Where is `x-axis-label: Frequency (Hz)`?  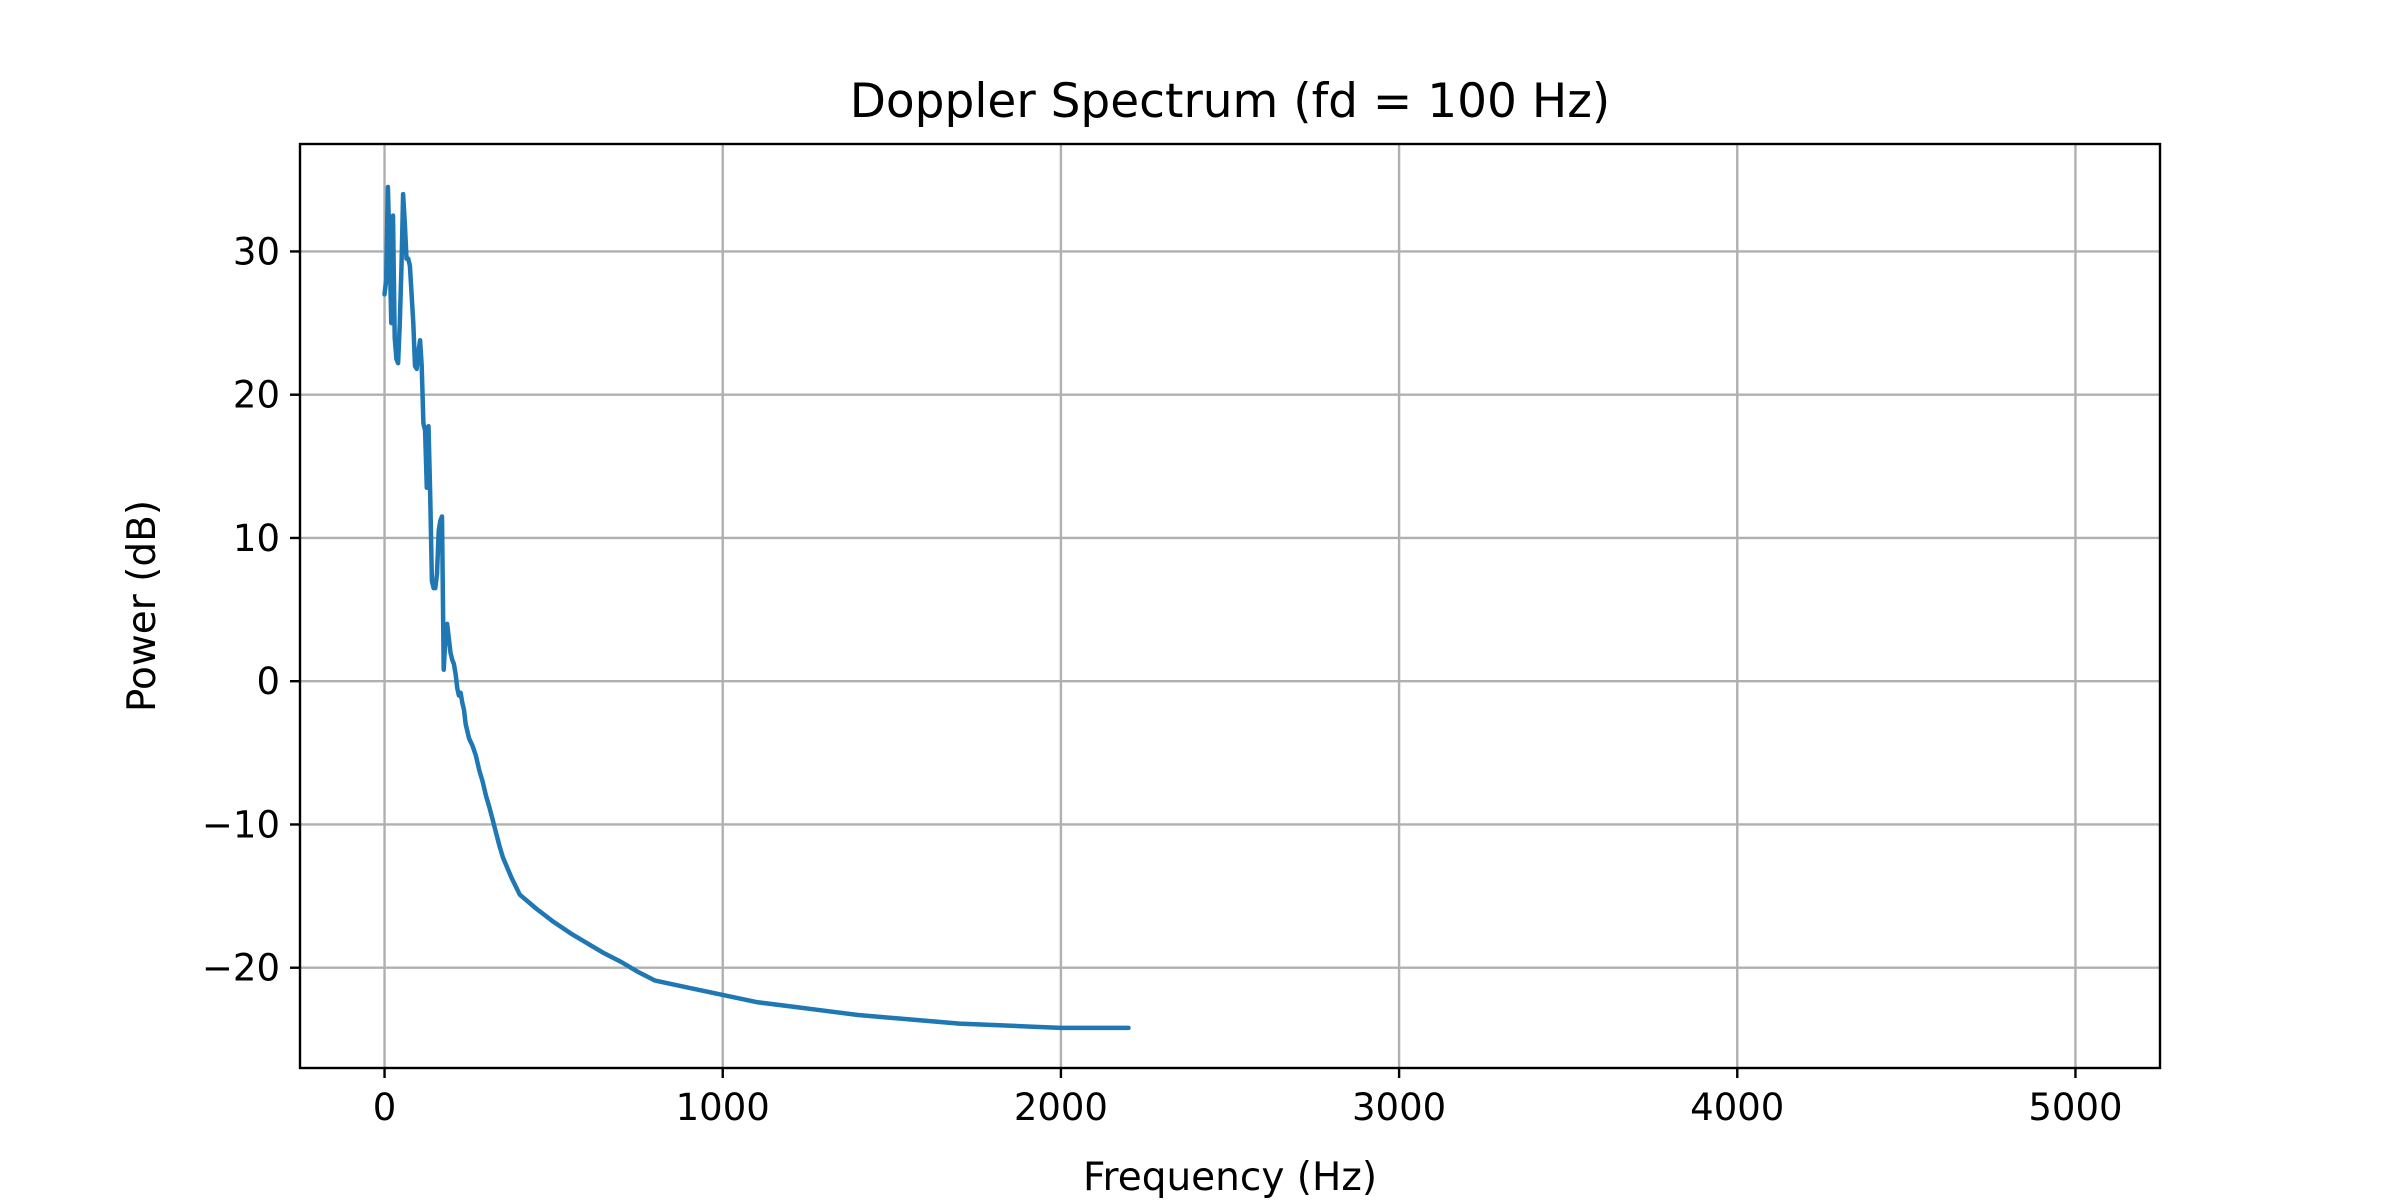
x-axis-label: Frequency (Hz) is located at coordinates (1230, 1177).